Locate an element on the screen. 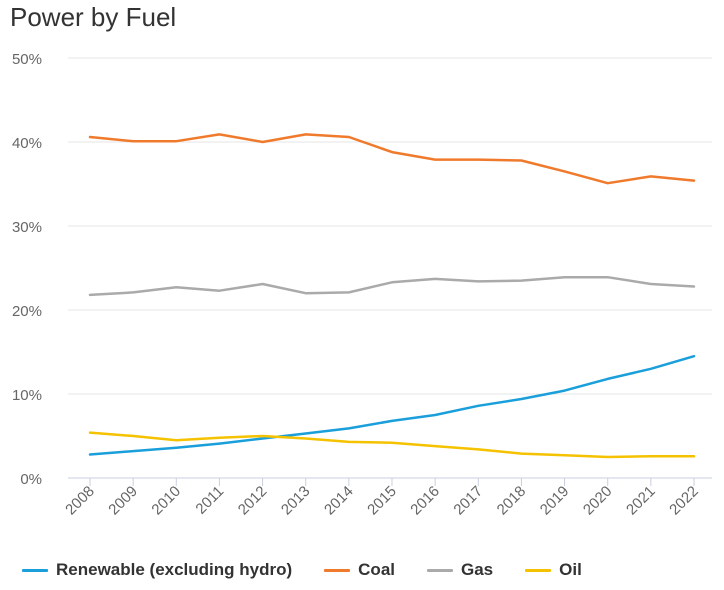 The width and height of the screenshot is (724, 590). chart-title: Power by Fuel is located at coordinates (93, 17).